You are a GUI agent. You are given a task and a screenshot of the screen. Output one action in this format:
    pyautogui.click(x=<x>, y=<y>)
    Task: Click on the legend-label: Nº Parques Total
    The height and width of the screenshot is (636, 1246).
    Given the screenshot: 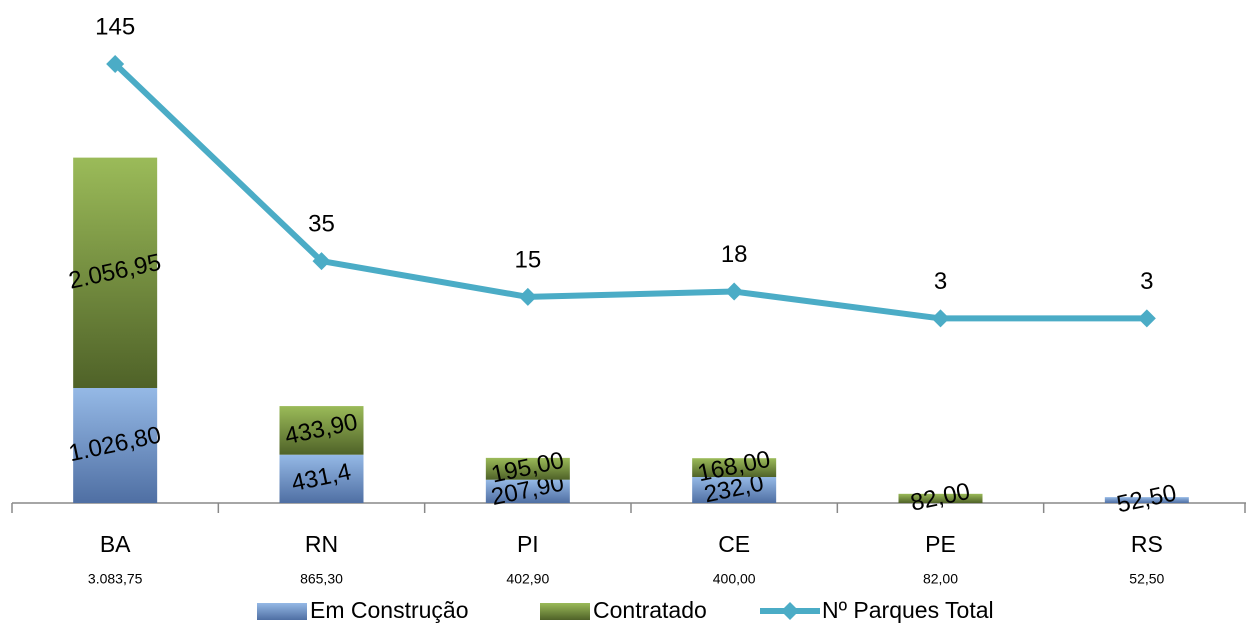 What is the action you would take?
    pyautogui.click(x=908, y=610)
    